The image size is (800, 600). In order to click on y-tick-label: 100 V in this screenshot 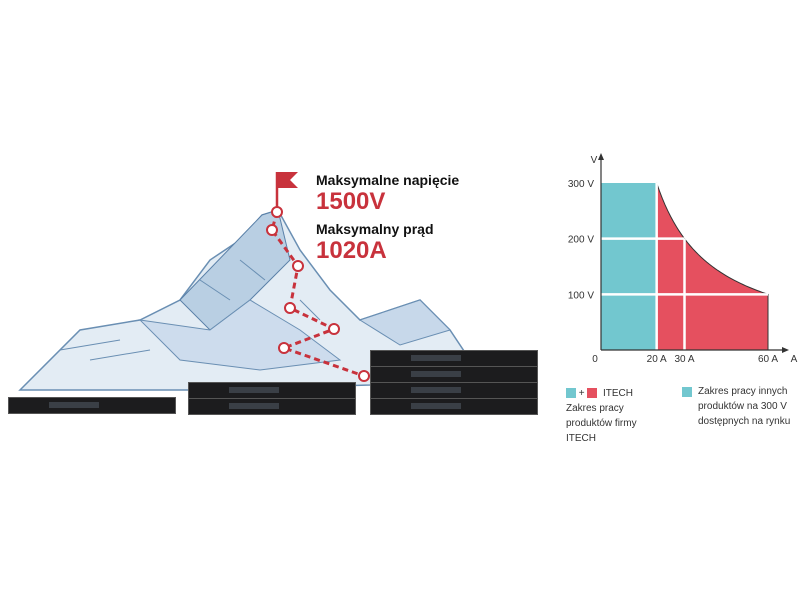, I will do `click(581, 295)`.